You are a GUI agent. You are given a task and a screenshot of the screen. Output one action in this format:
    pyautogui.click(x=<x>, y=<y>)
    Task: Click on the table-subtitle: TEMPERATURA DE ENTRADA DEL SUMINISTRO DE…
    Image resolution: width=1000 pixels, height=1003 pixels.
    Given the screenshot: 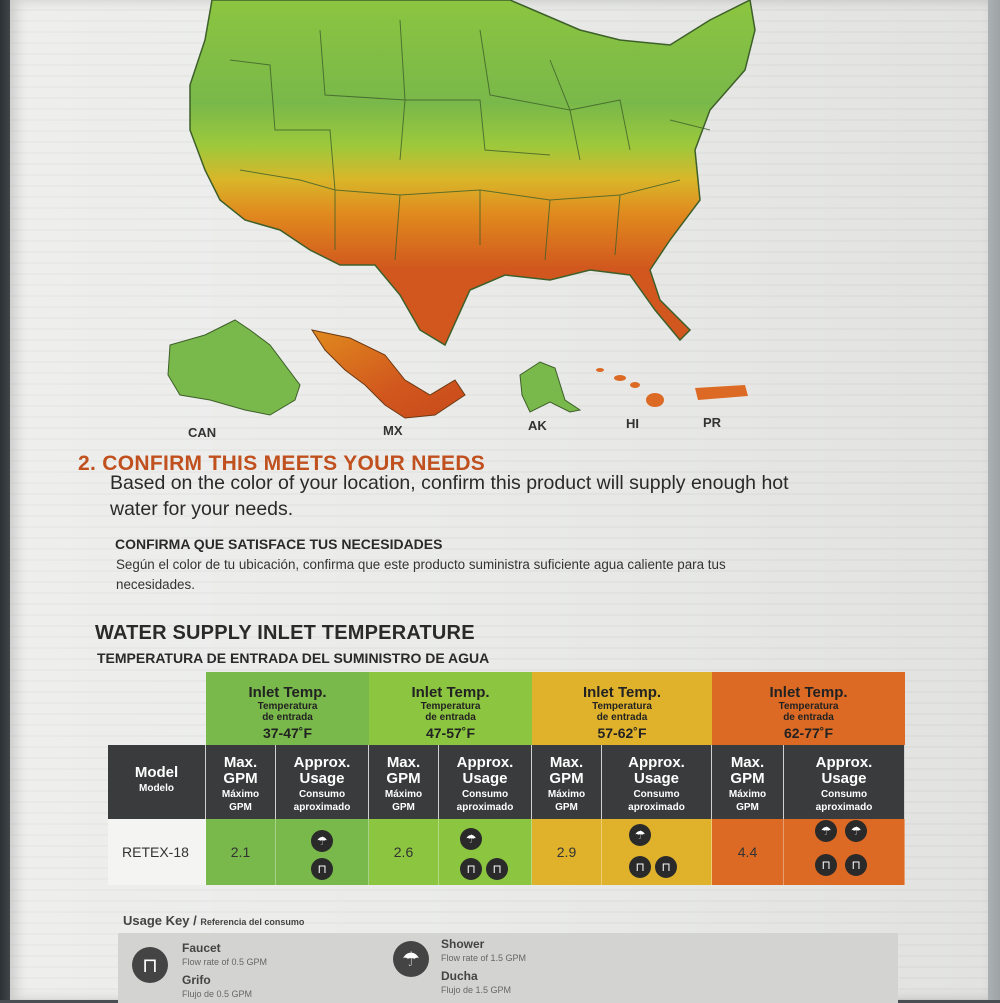 What is the action you would take?
    pyautogui.click(x=293, y=658)
    